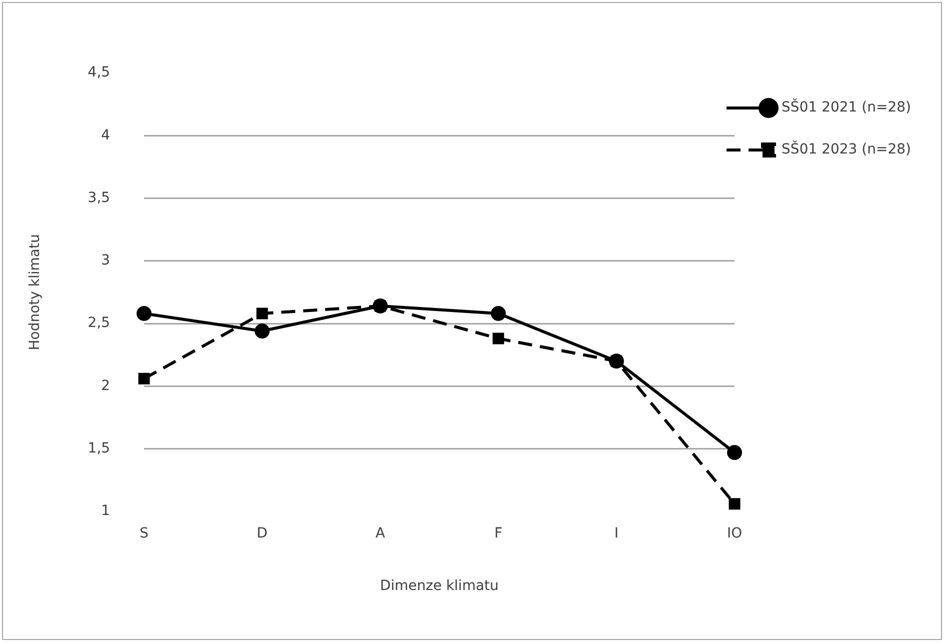 The height and width of the screenshot is (644, 946). I want to click on x-tick-label: I, so click(616, 533).